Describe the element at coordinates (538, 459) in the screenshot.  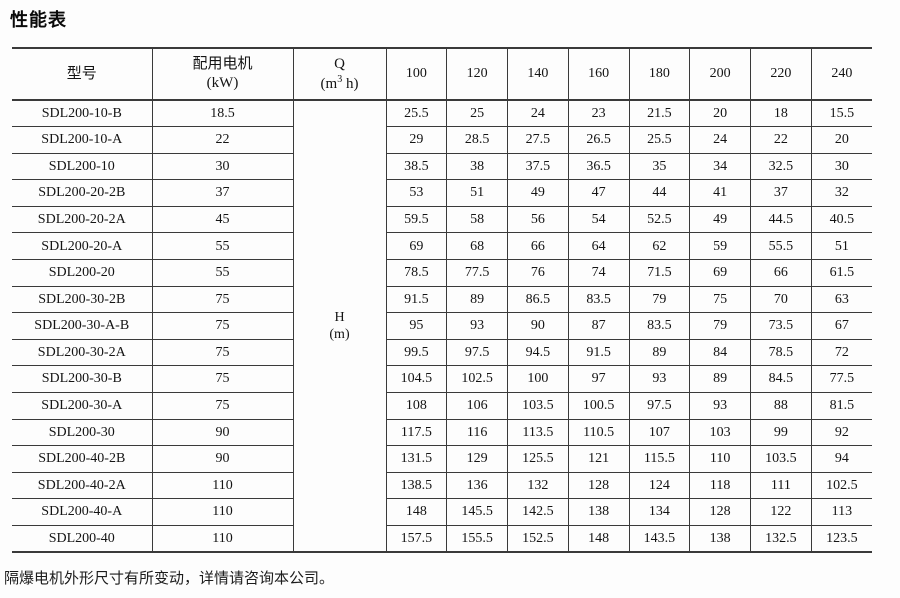
I see `head-value-cell-140: 125.5` at that location.